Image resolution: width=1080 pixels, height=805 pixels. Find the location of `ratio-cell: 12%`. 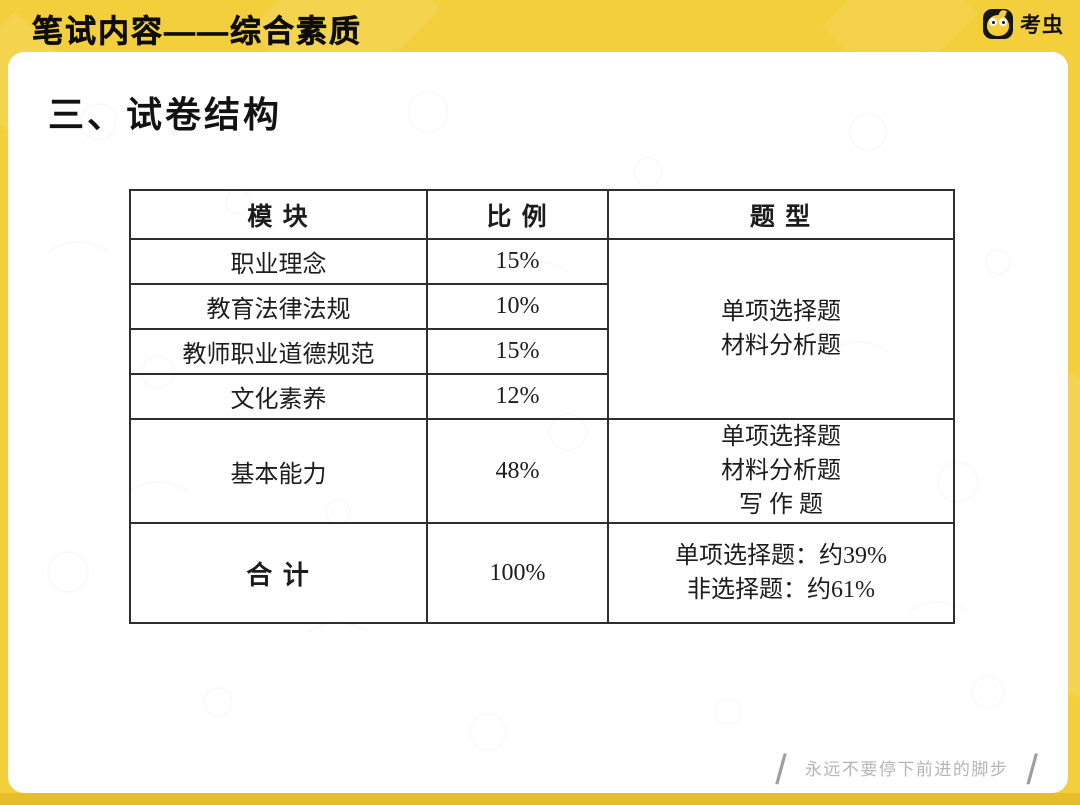

ratio-cell: 12% is located at coordinates (517, 396).